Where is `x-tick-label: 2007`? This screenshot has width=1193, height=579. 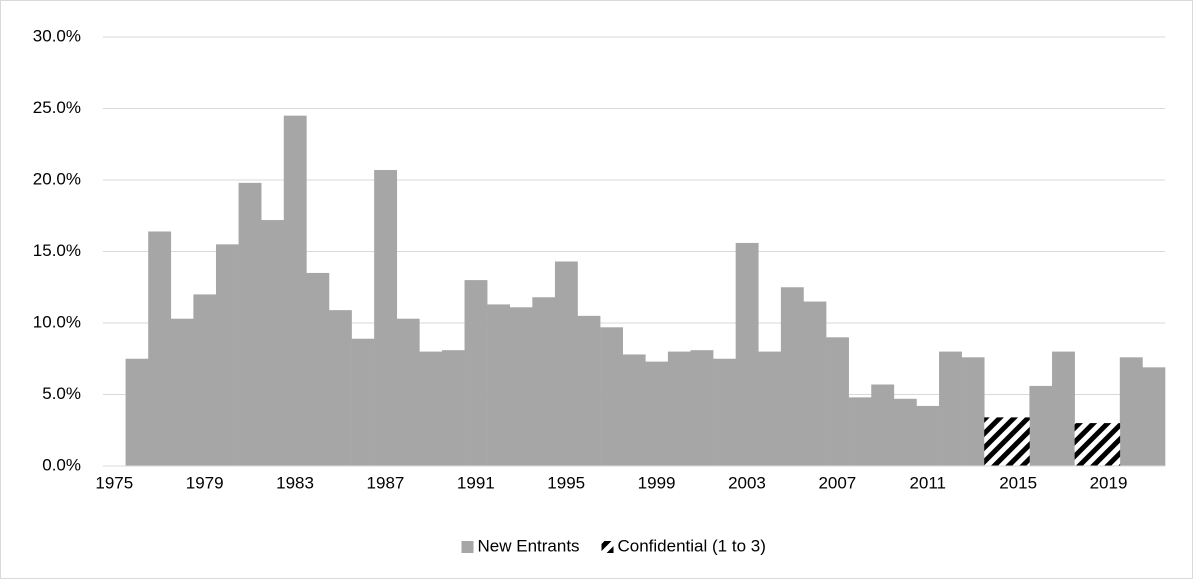
x-tick-label: 2007 is located at coordinates (837, 482).